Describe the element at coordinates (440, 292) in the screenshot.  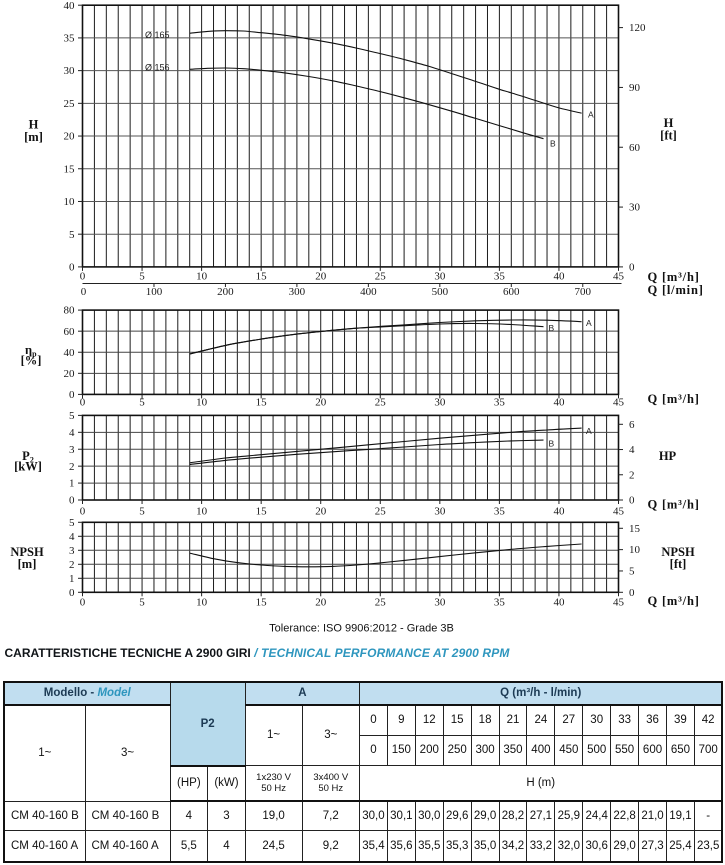
I see `svg-text: 500` at that location.